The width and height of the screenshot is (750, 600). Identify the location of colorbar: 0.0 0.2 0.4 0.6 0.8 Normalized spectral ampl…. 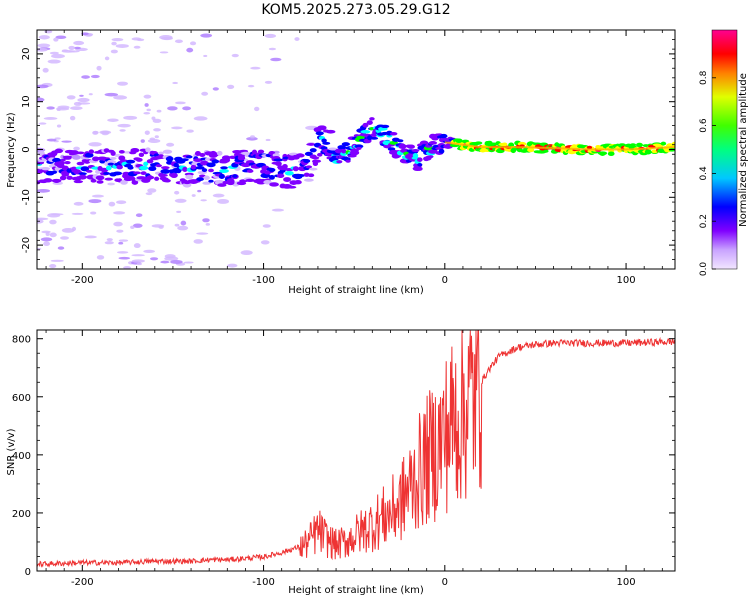
(724, 152).